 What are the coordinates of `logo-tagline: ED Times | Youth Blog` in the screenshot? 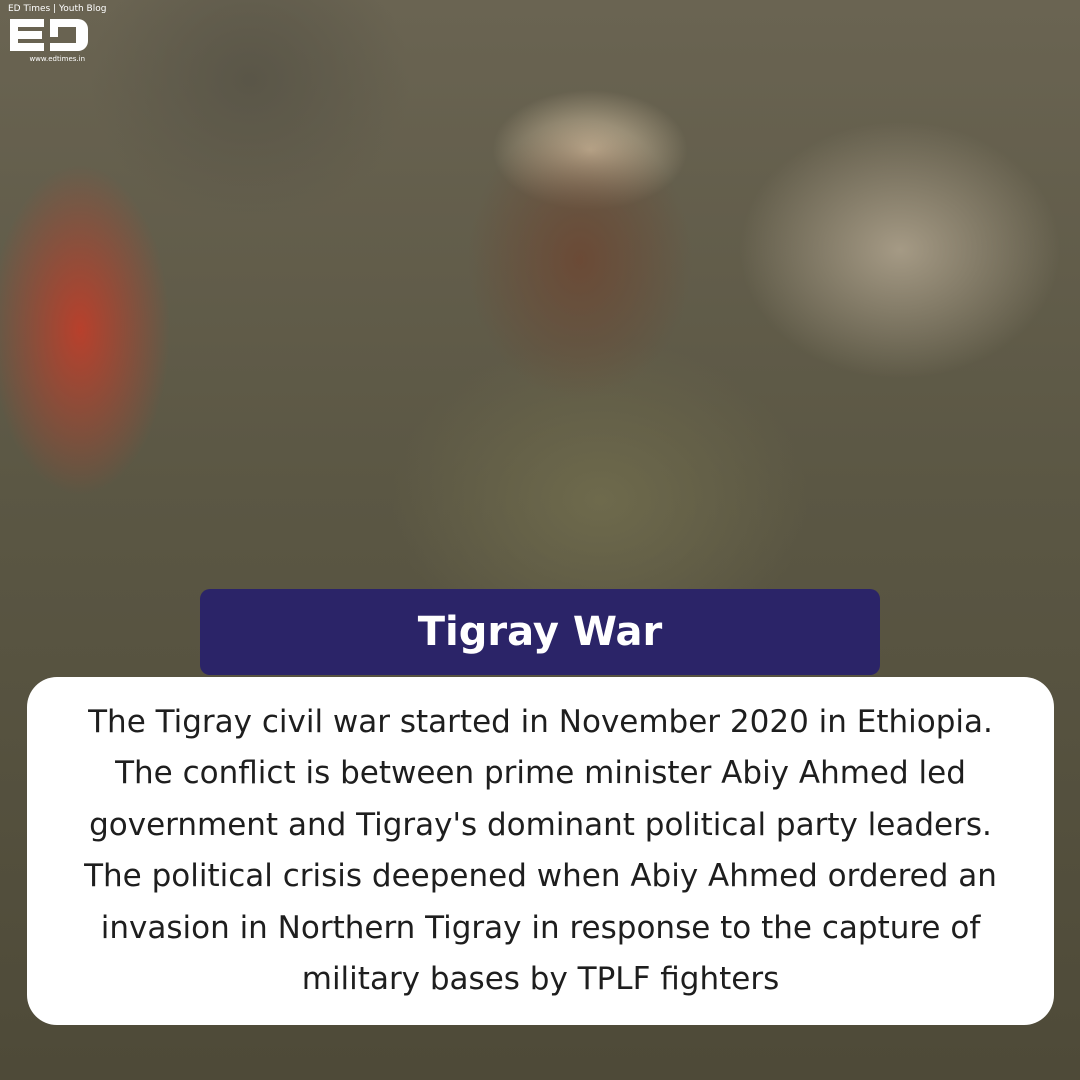 It's located at (57, 9).